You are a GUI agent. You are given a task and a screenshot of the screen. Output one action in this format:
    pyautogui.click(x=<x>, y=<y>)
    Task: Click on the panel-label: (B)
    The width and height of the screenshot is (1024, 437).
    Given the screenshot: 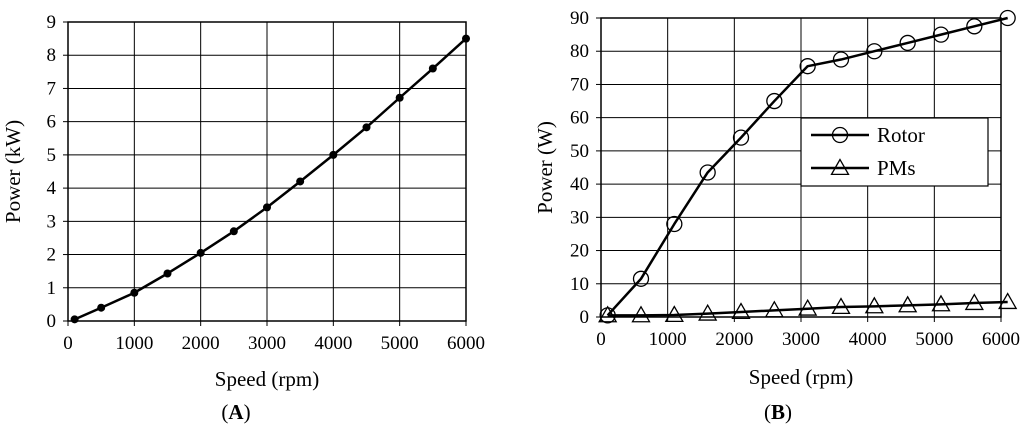 What is the action you would take?
    pyautogui.click(x=778, y=412)
    